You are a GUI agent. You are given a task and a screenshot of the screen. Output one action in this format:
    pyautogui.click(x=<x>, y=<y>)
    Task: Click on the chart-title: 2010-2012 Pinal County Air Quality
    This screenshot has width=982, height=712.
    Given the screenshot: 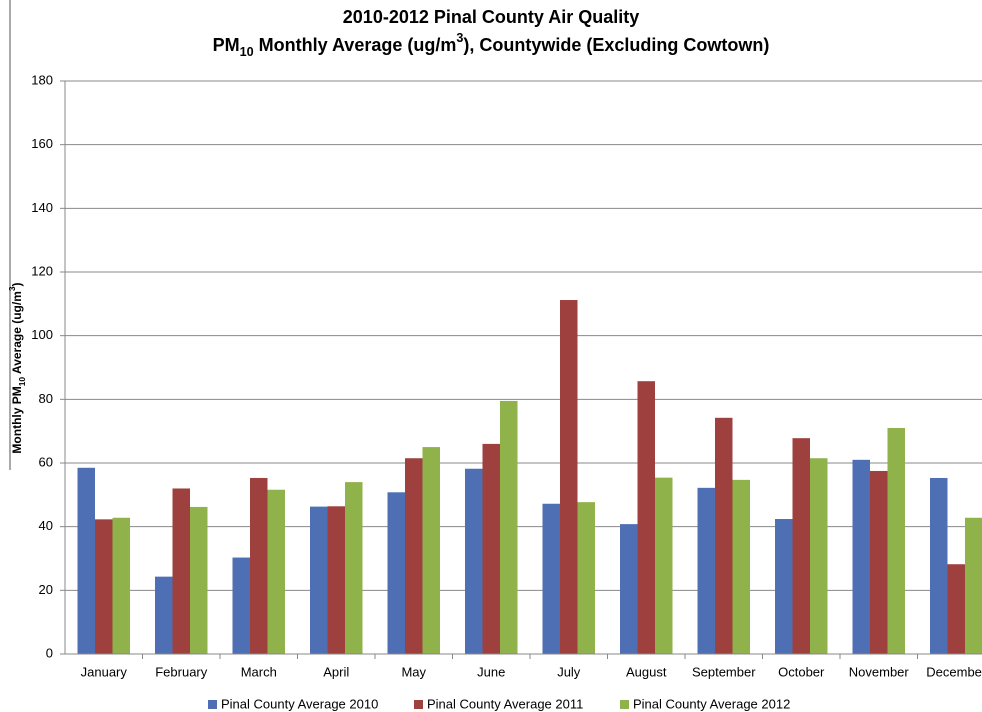 What is the action you would take?
    pyautogui.click(x=491, y=17)
    